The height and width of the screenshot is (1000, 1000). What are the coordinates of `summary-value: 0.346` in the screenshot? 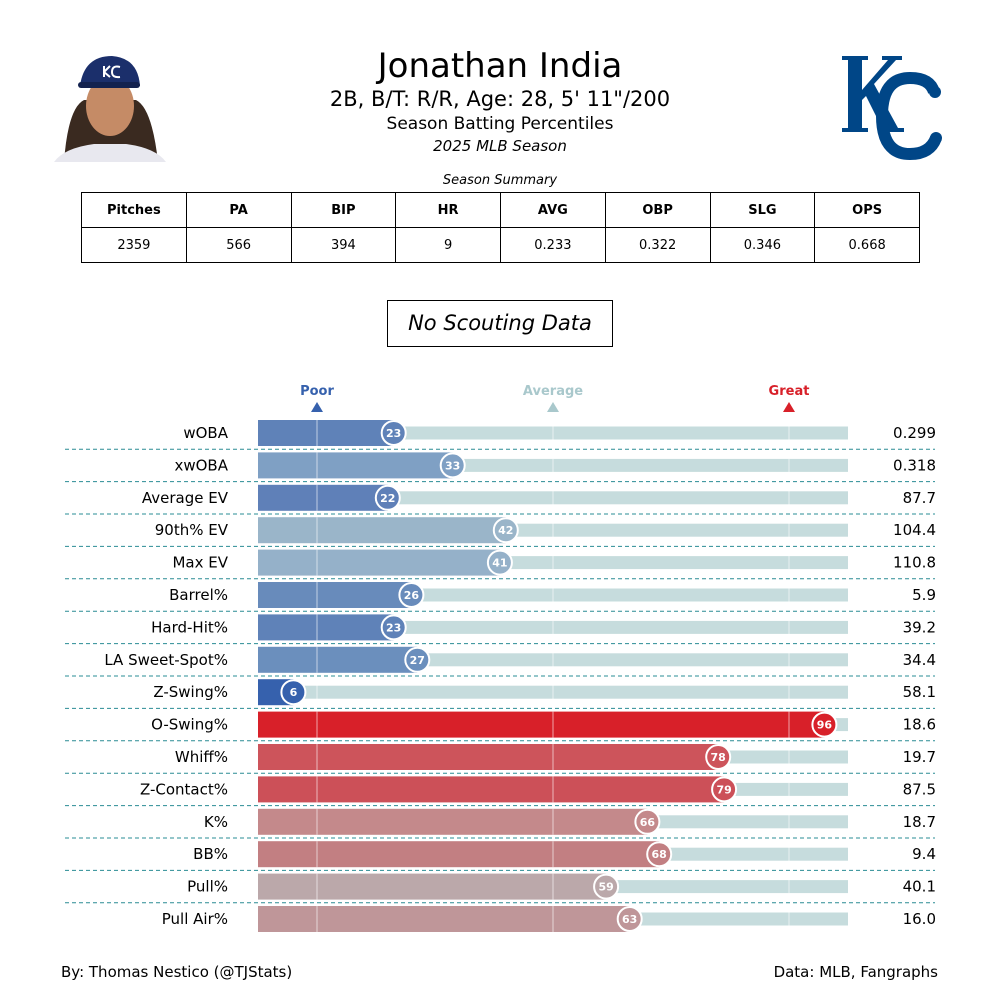 It's located at (762, 245).